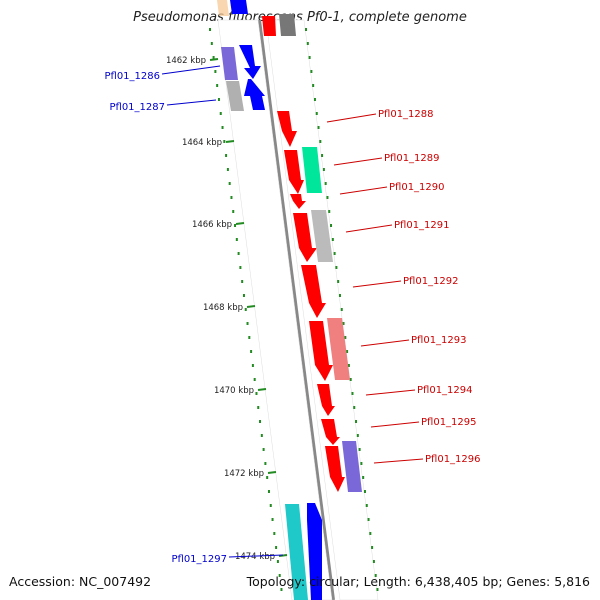 The image size is (600, 600). What do you see at coordinates (256, 18) in the screenshot?
I see `partial-features-top` at bounding box center [256, 18].